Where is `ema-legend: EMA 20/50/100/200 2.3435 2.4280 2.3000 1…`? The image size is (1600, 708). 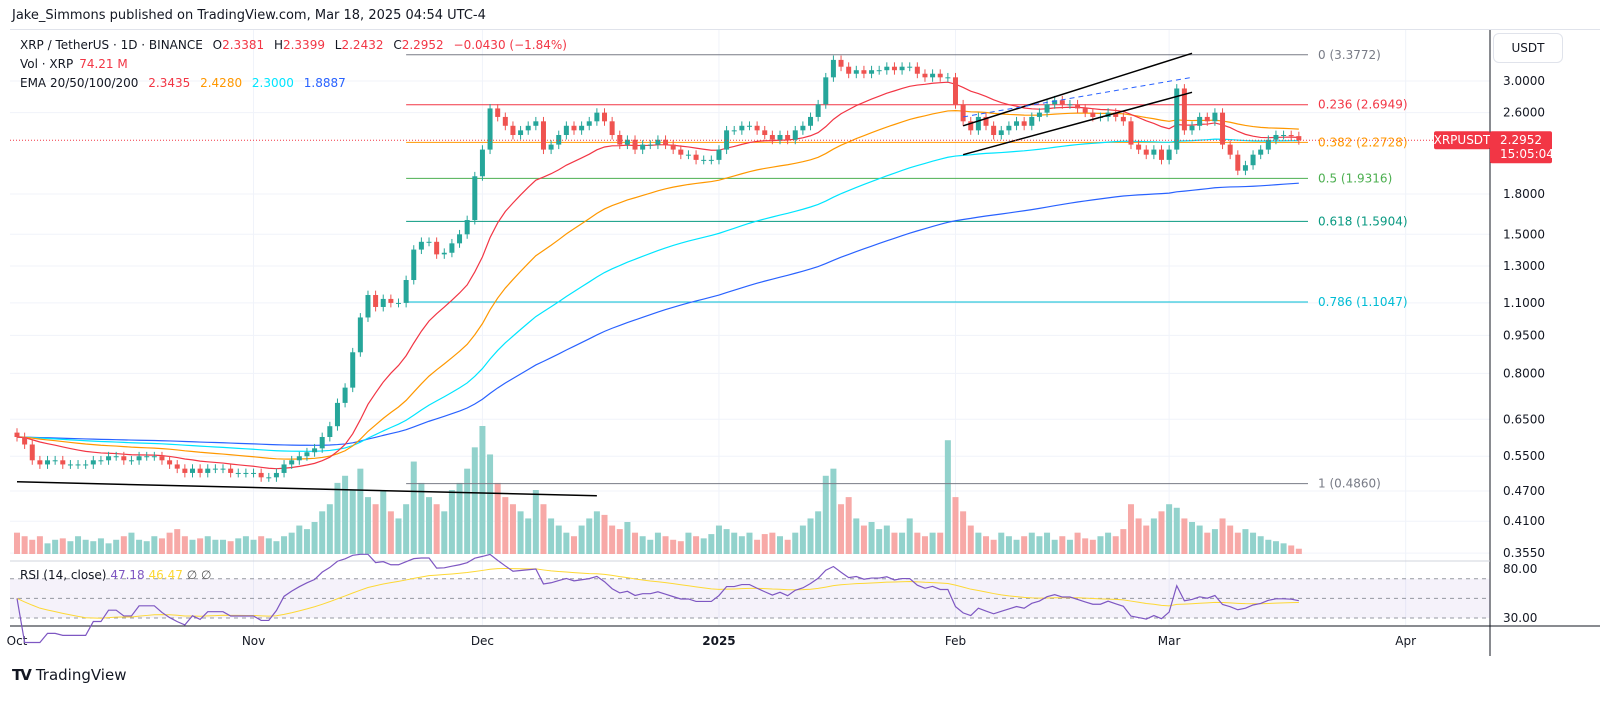 ema-legend: EMA 20/50/100/200 2.3435 2.4280 2.3000 1… is located at coordinates (183, 83).